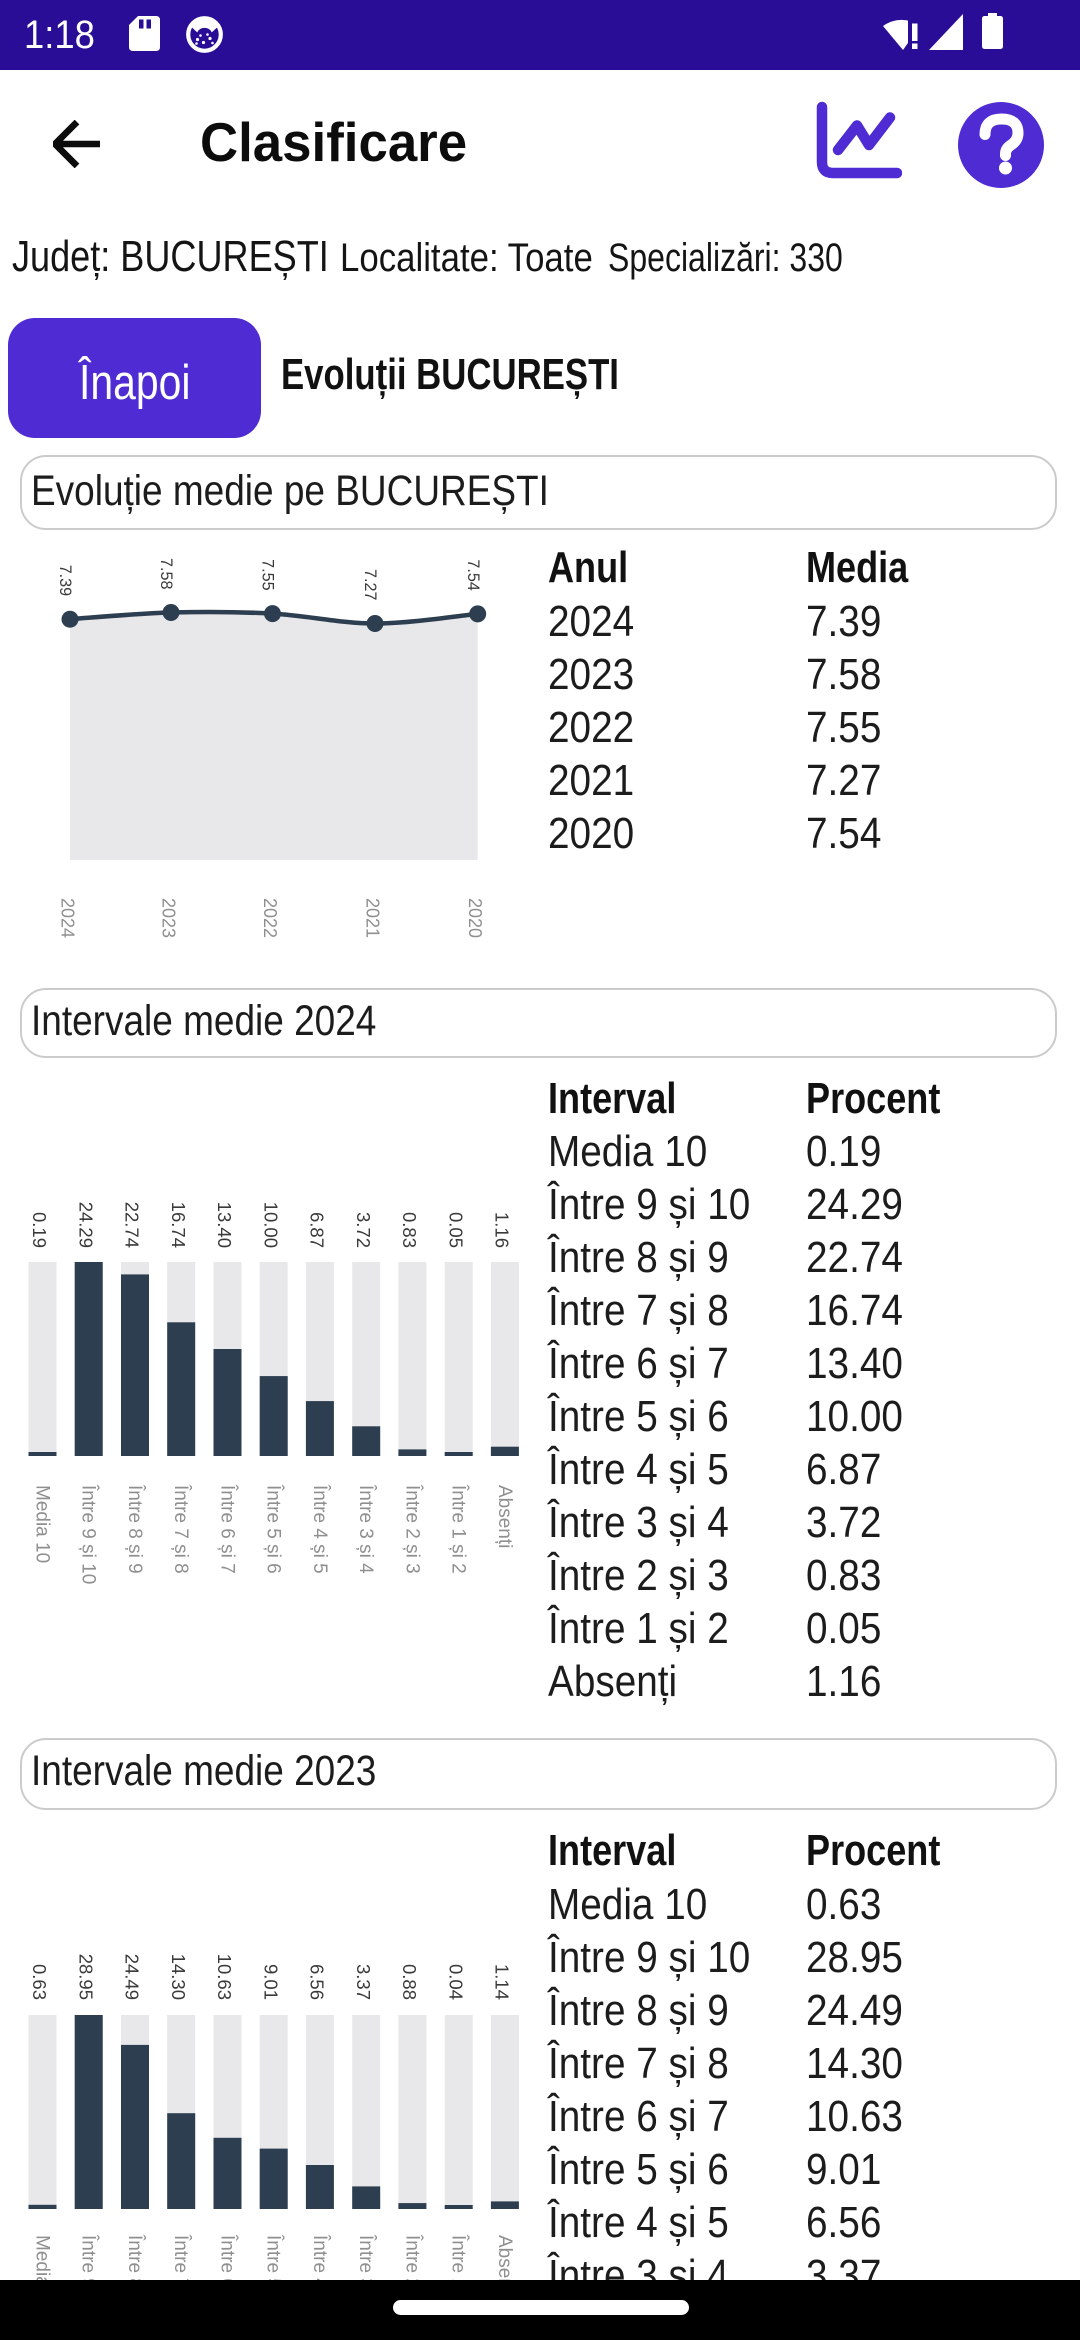 This screenshot has width=1080, height=2340. I want to click on svg-text: 2020, so click(475, 918).